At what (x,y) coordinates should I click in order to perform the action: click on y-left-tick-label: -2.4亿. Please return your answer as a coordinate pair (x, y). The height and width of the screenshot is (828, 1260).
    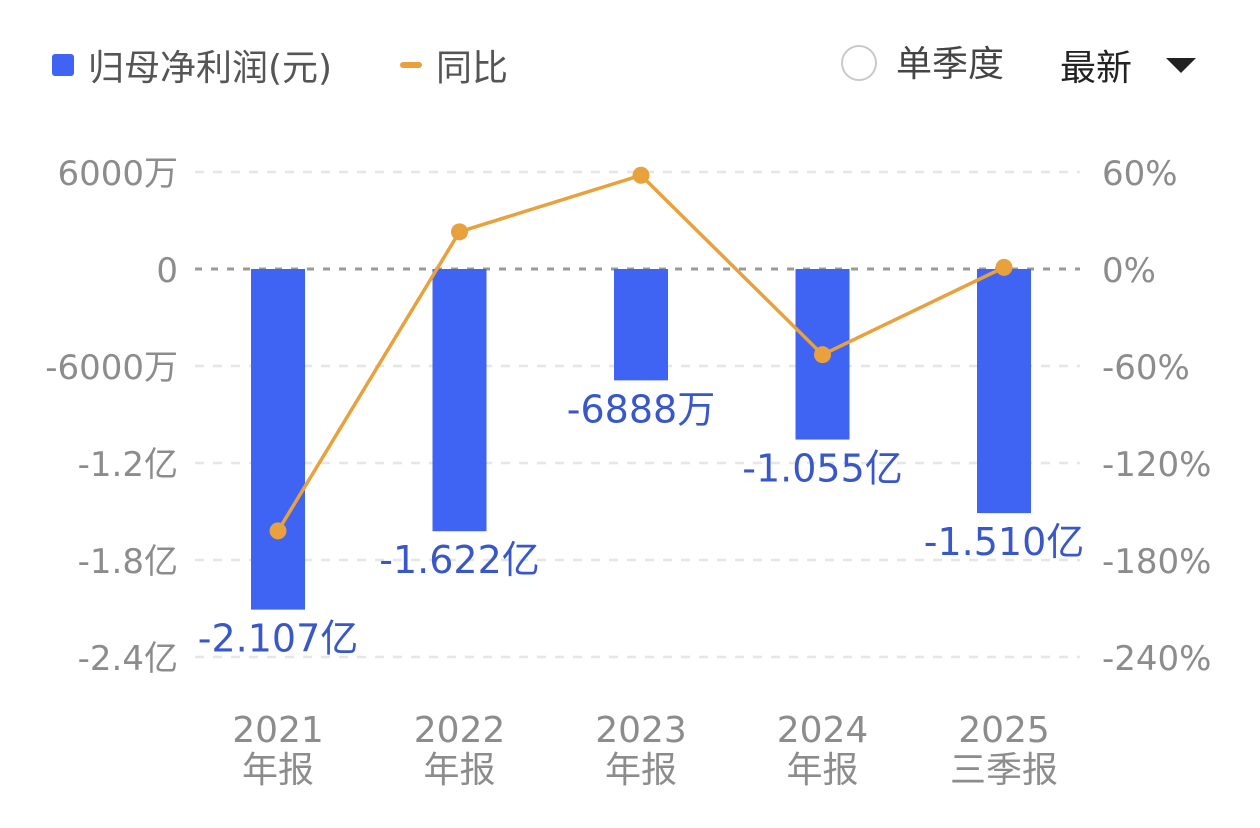
    Looking at the image, I should click on (128, 659).